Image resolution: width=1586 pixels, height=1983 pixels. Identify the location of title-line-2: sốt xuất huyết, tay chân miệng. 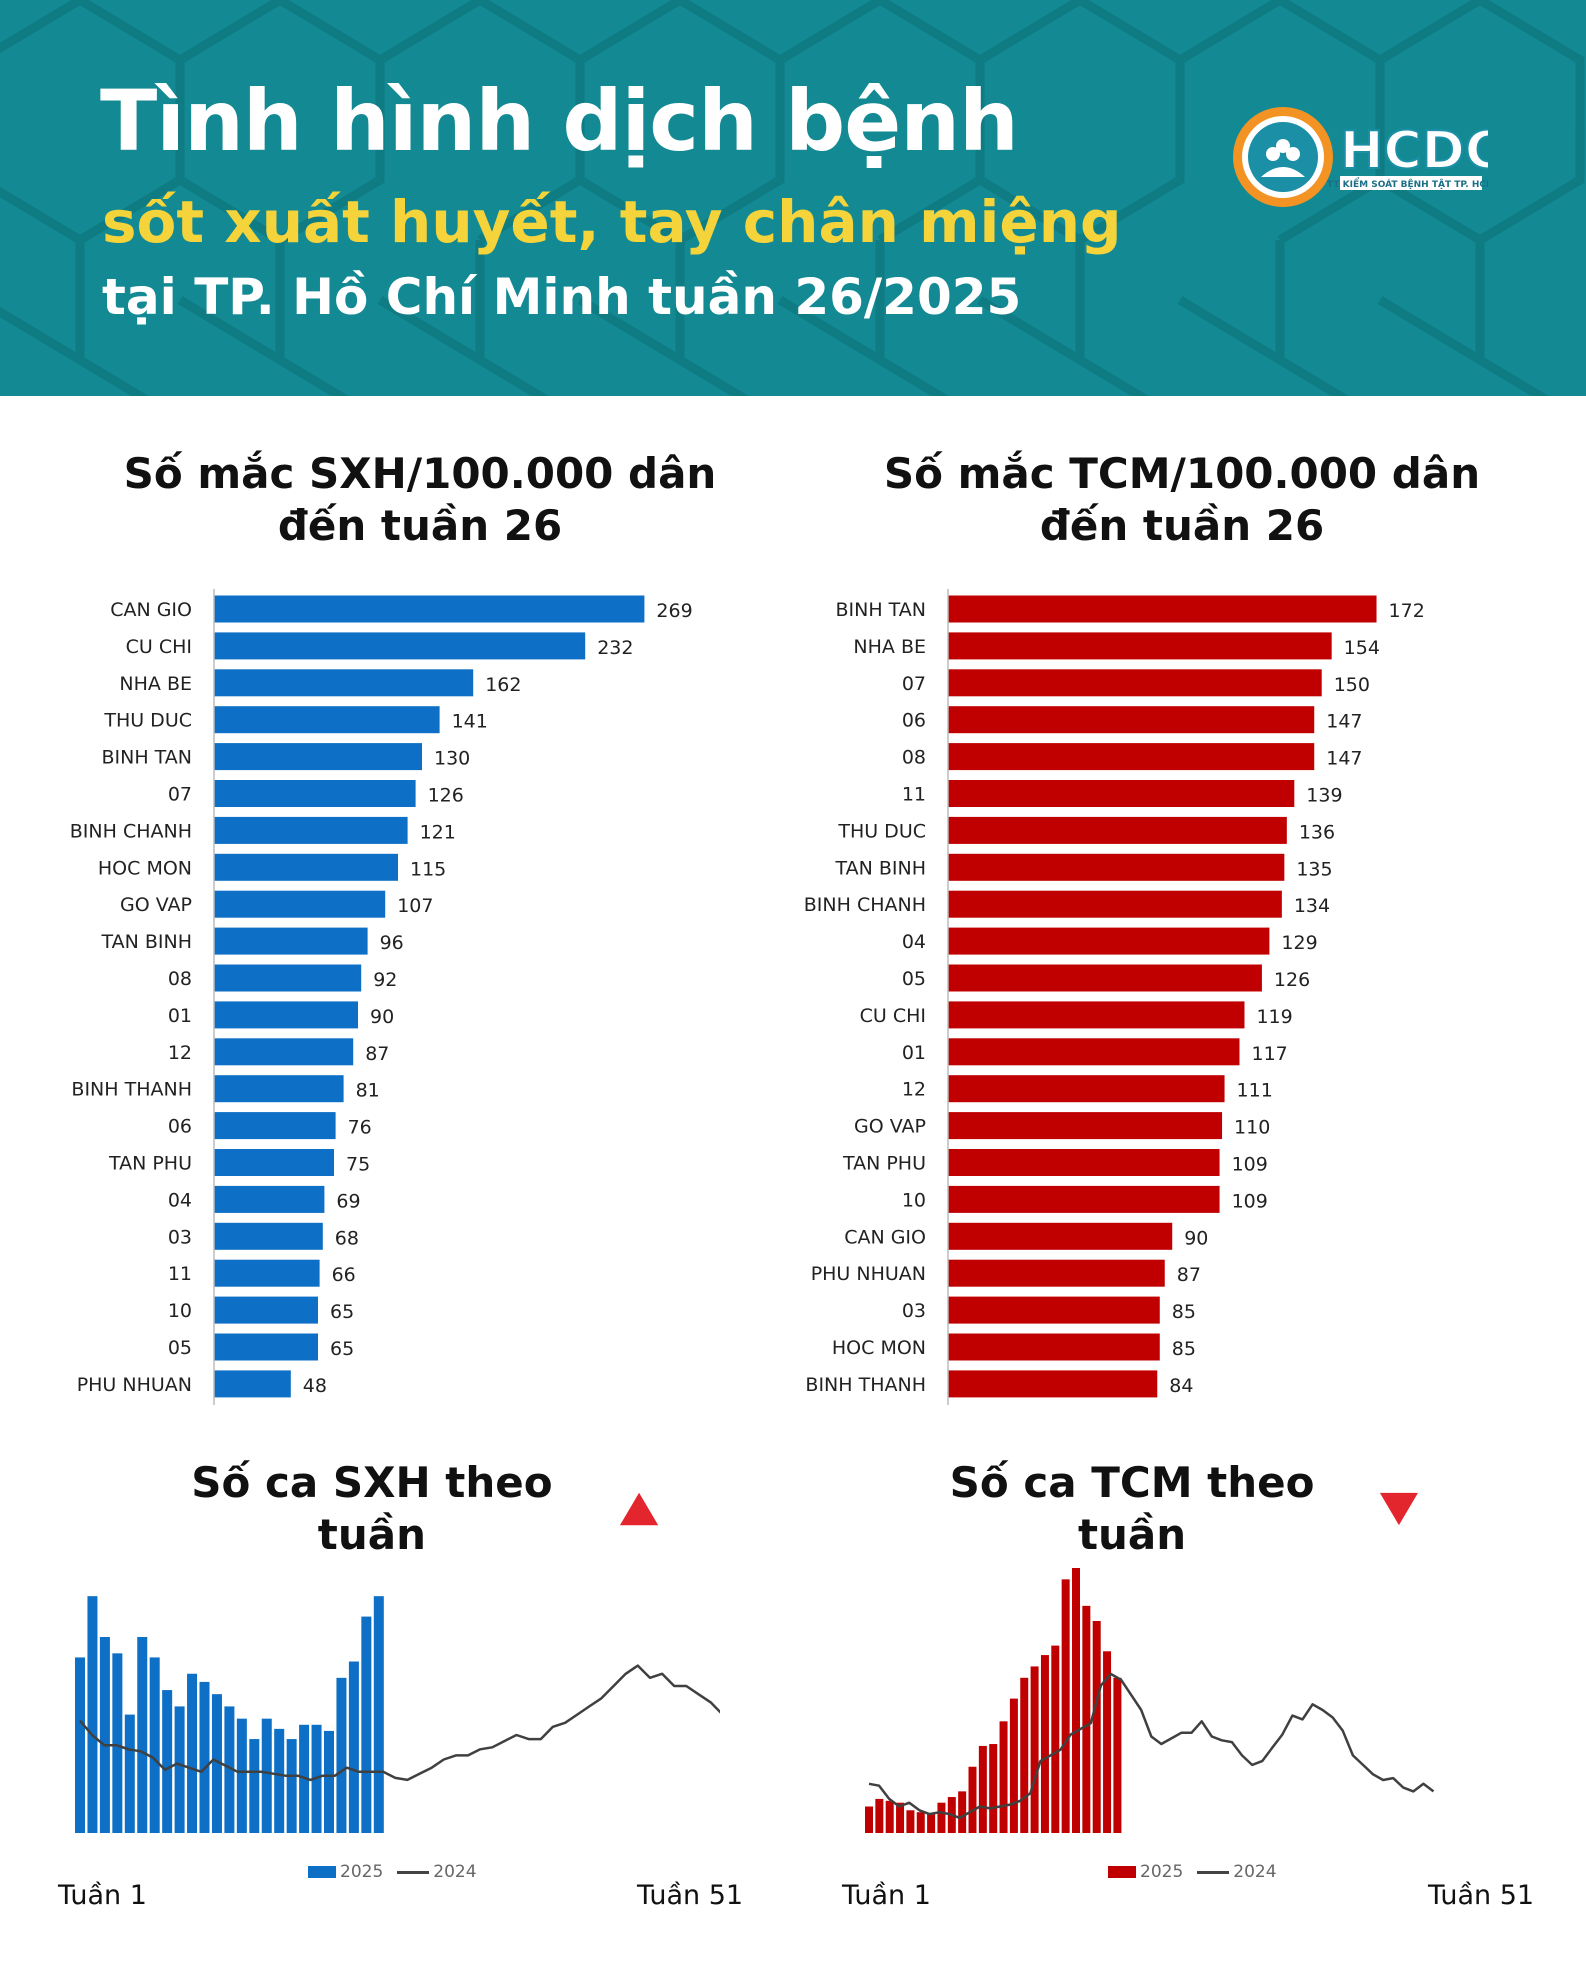
(612, 222).